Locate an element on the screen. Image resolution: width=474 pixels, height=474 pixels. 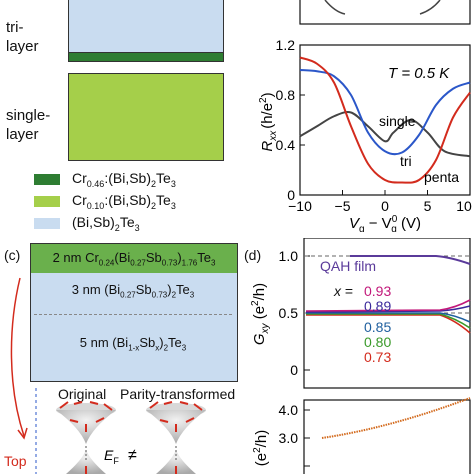
rxx-xtick-label: 0 is located at coordinates (385, 206).